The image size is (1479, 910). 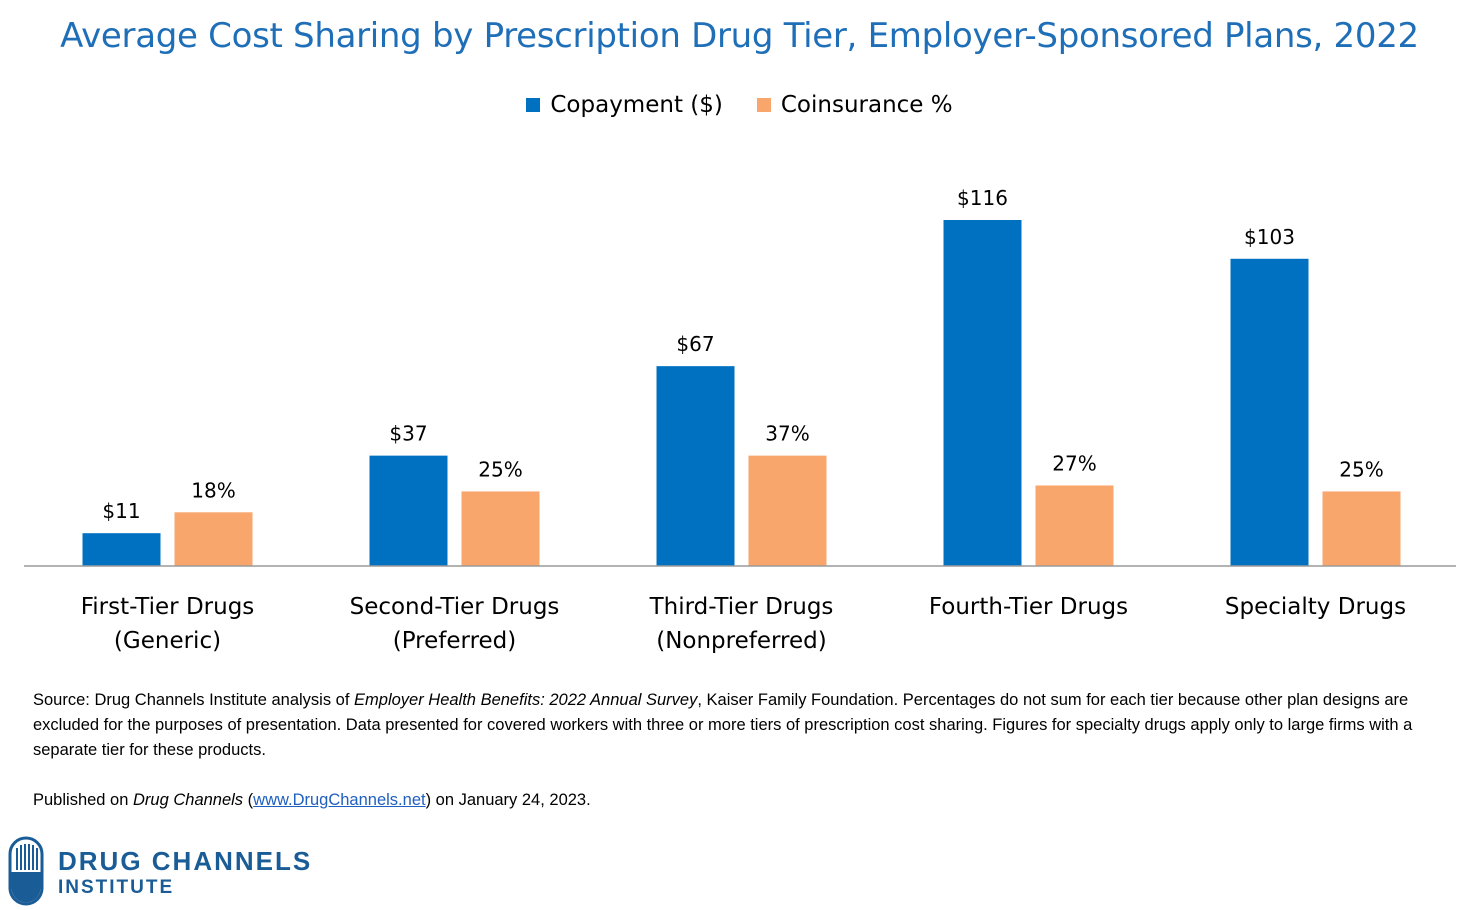 I want to click on data-label: $37, so click(x=408, y=434).